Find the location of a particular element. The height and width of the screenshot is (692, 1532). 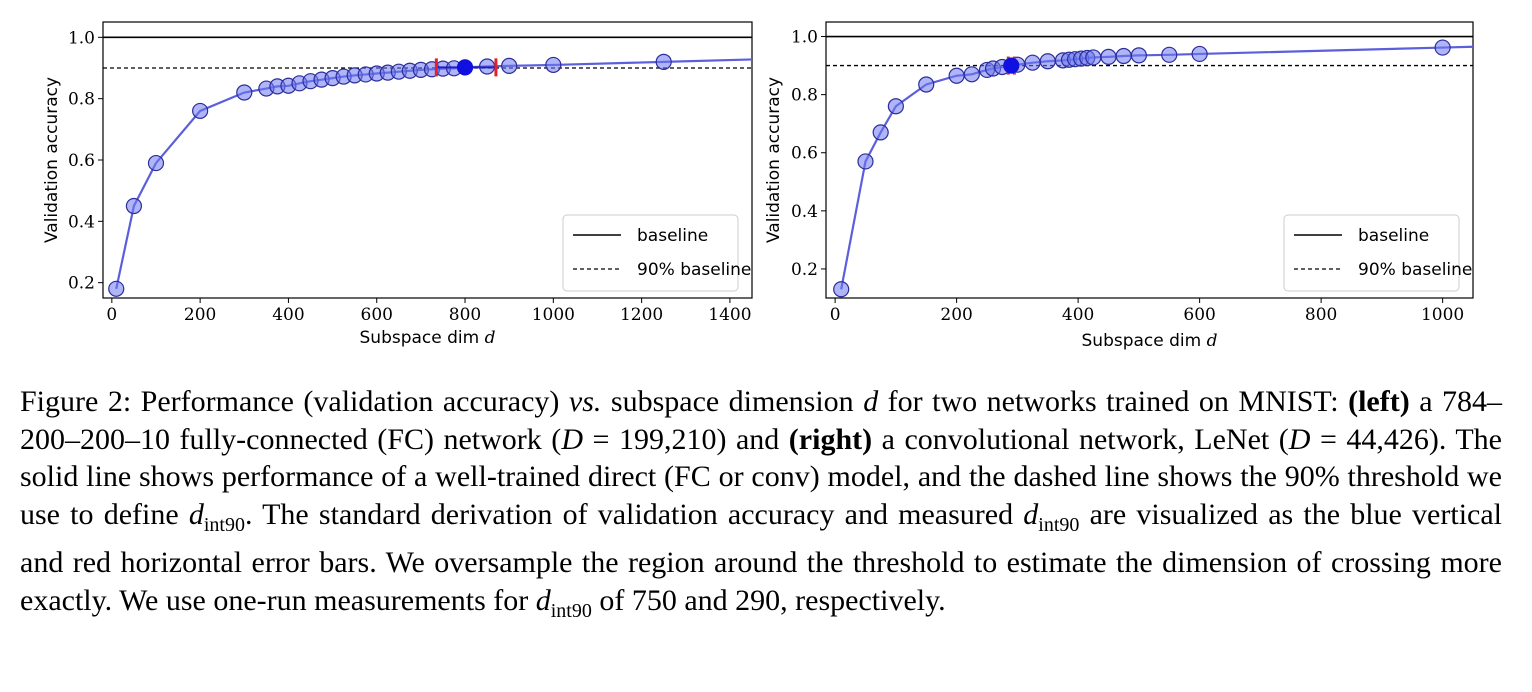

caption-left-label: (left) is located at coordinates (1379, 401).